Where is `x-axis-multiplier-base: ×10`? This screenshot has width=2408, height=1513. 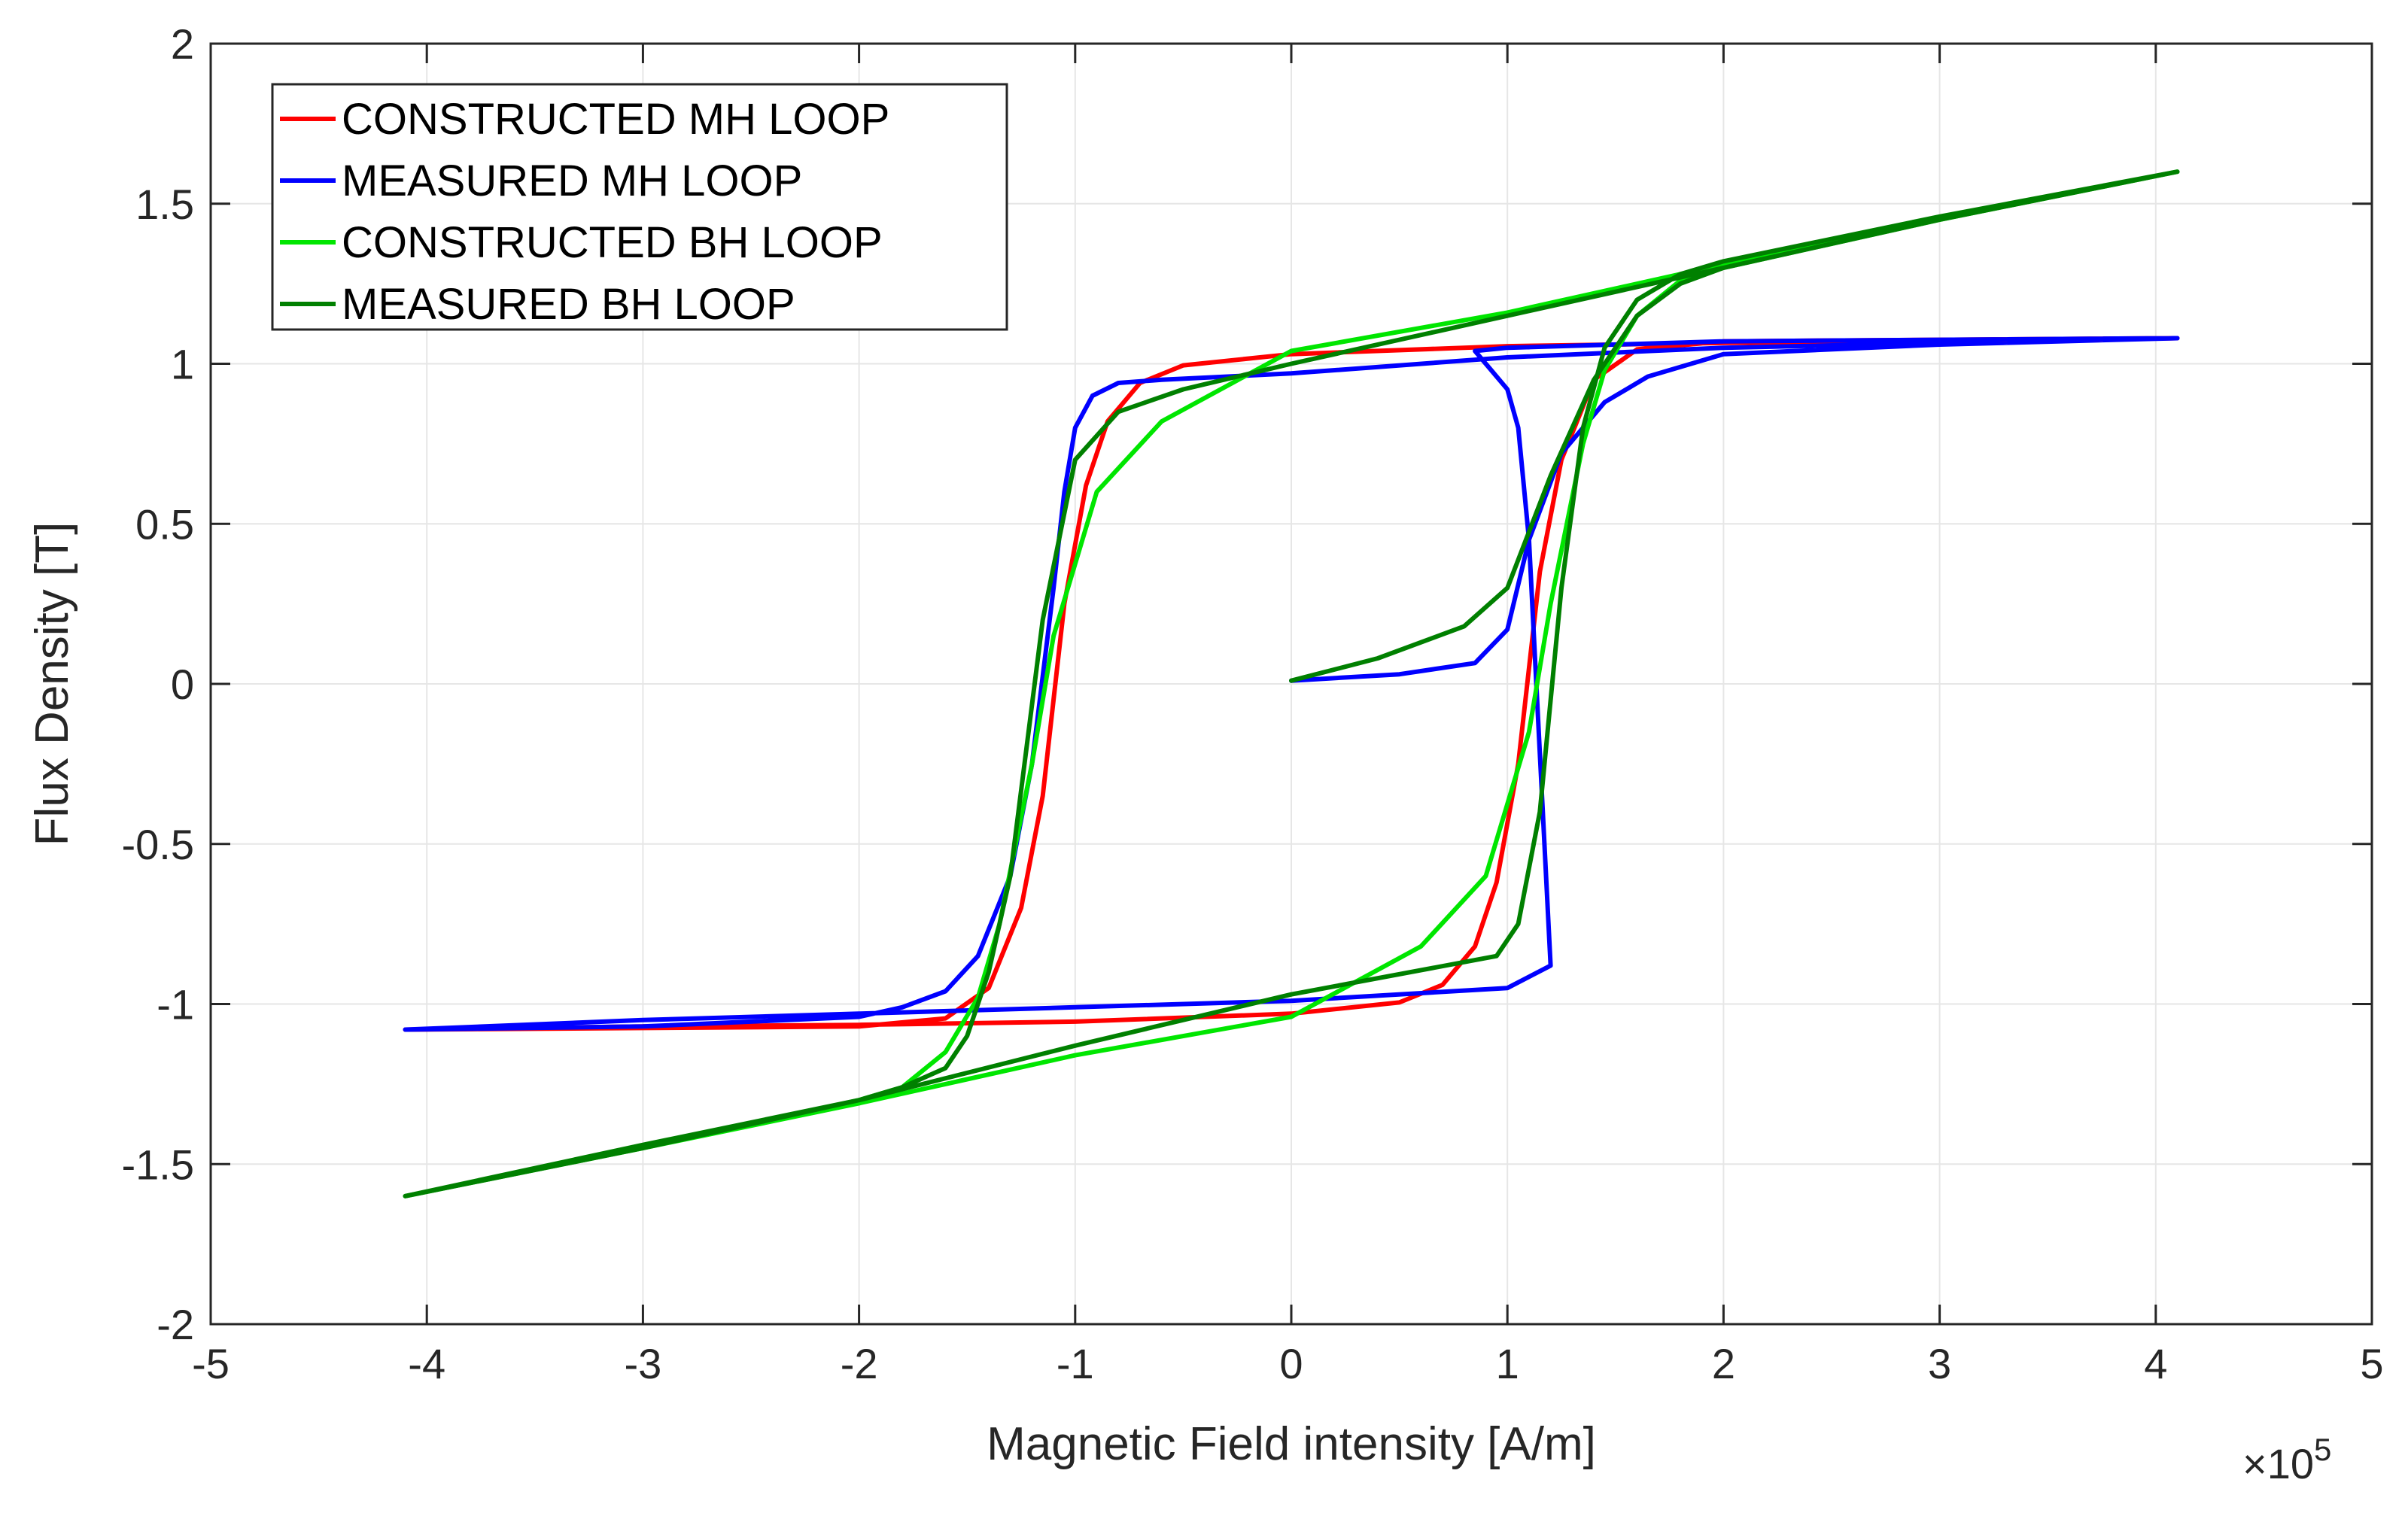
x-axis-multiplier-base: ×10 is located at coordinates (2278, 1463).